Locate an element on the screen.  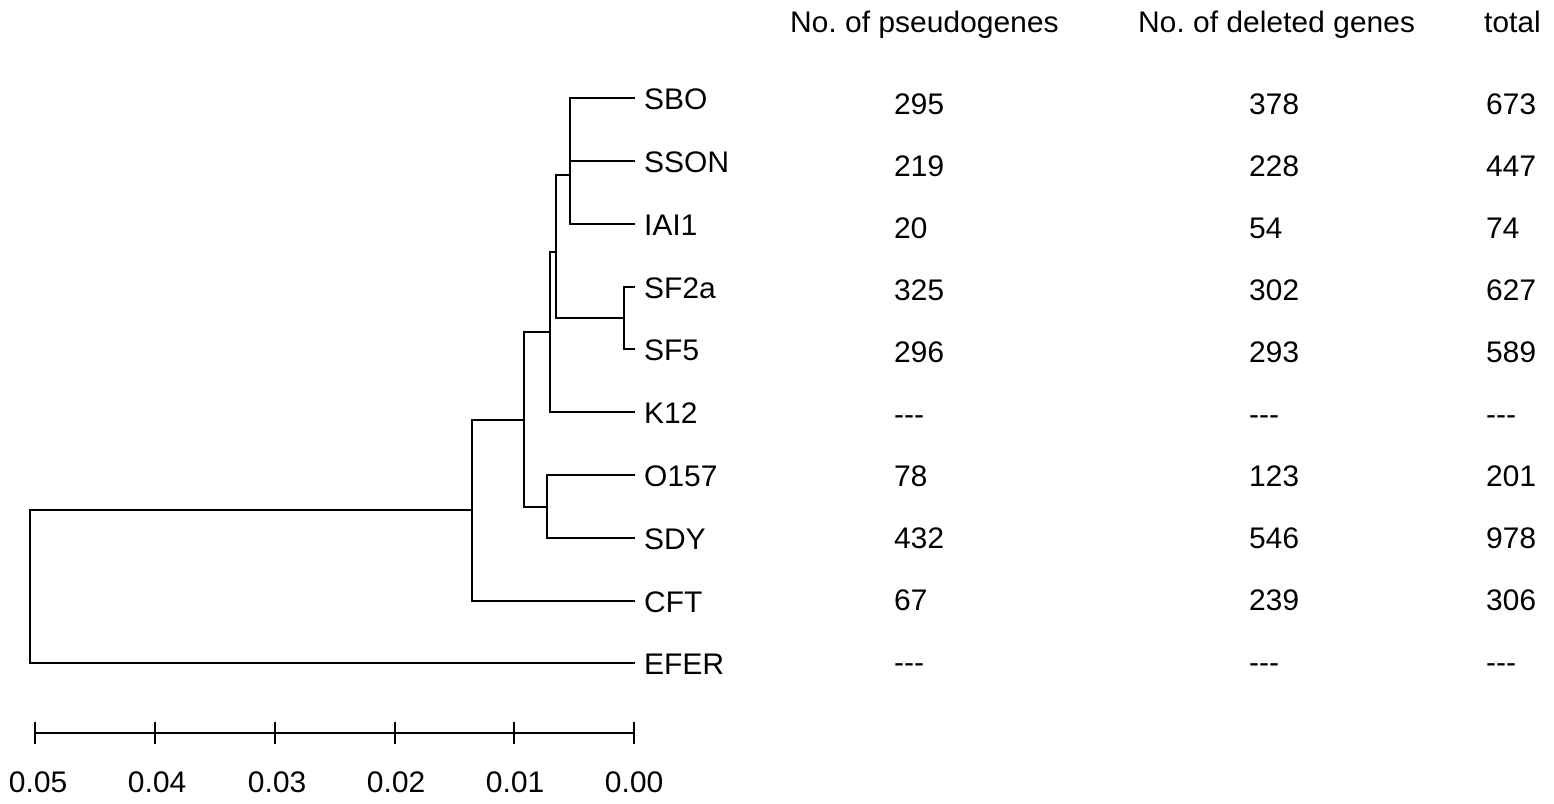
pseudogenes-value: 296 is located at coordinates (919, 352).